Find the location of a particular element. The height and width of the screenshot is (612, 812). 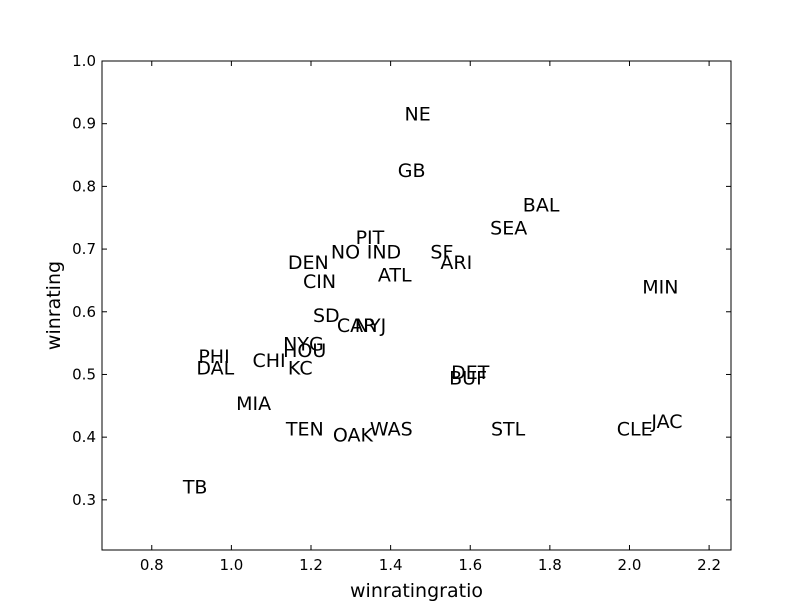

point-label: KC is located at coordinates (300, 368).